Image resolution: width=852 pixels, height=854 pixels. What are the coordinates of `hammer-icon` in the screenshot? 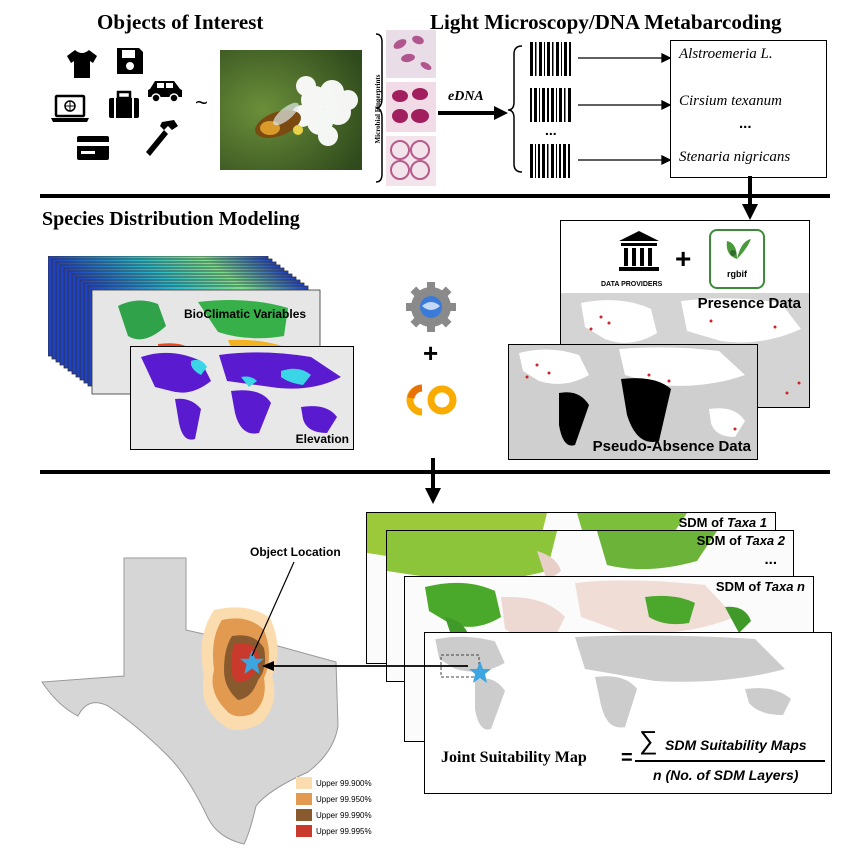 It's located at (161, 139).